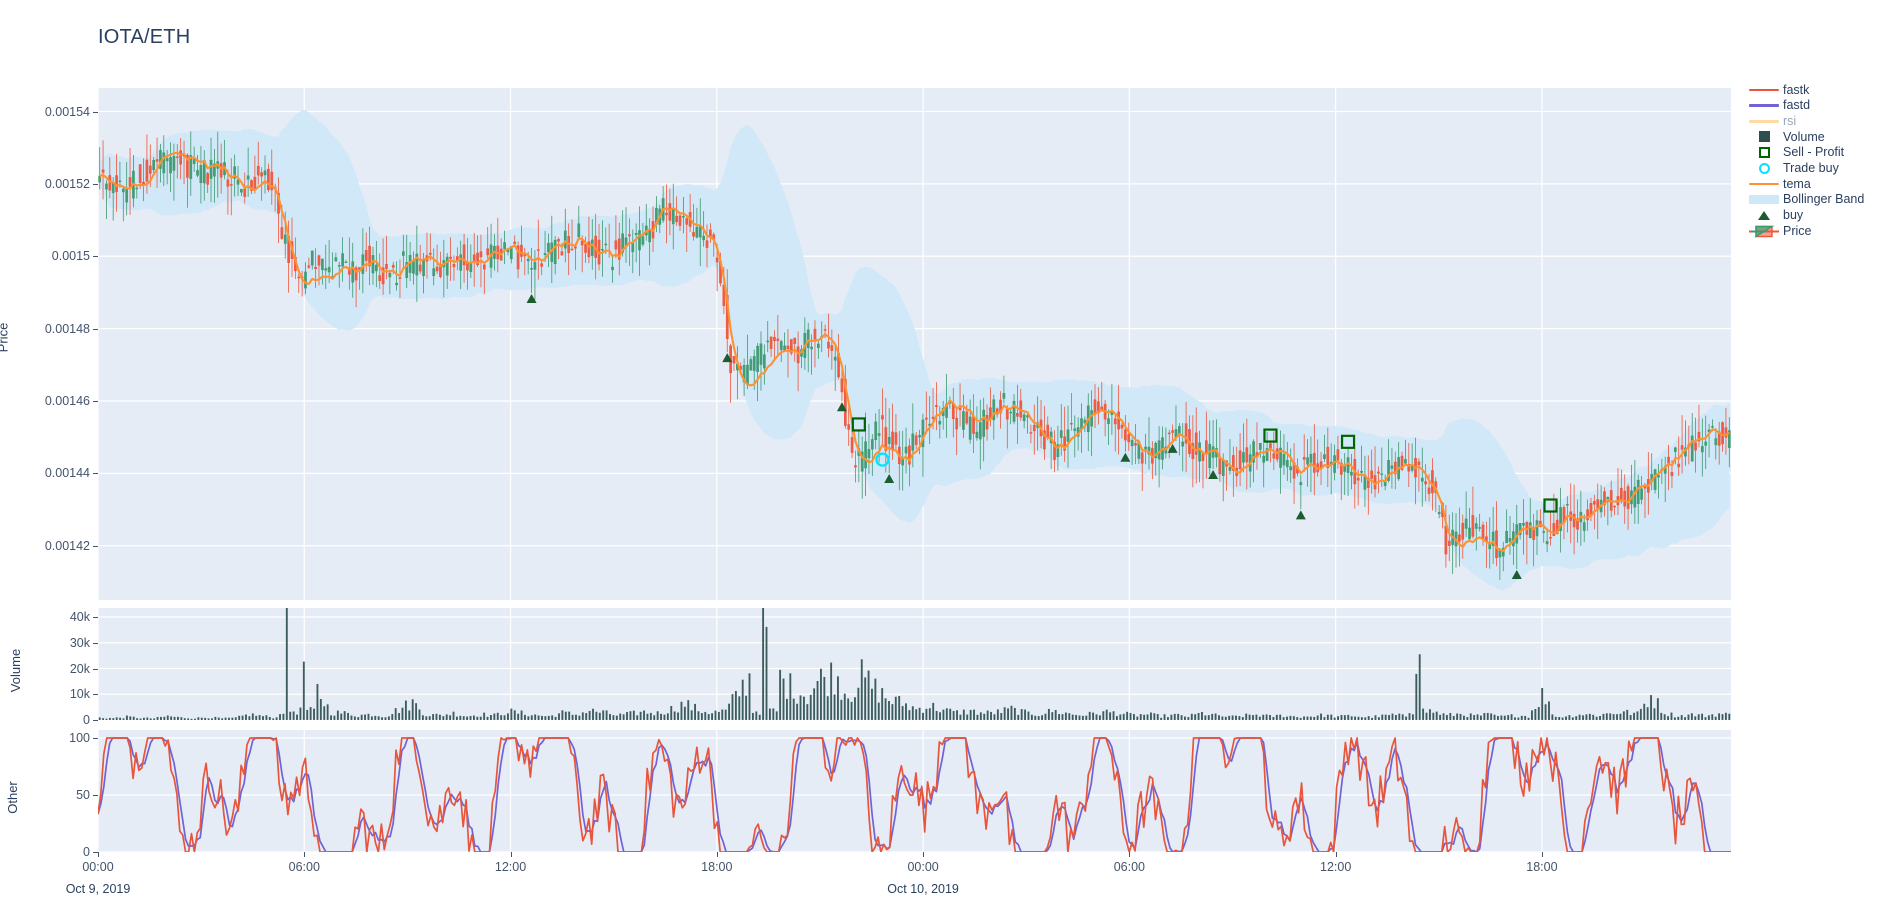 The width and height of the screenshot is (1888, 909). What do you see at coordinates (67, 328) in the screenshot?
I see `y-axis-tick-label: 0.00148` at bounding box center [67, 328].